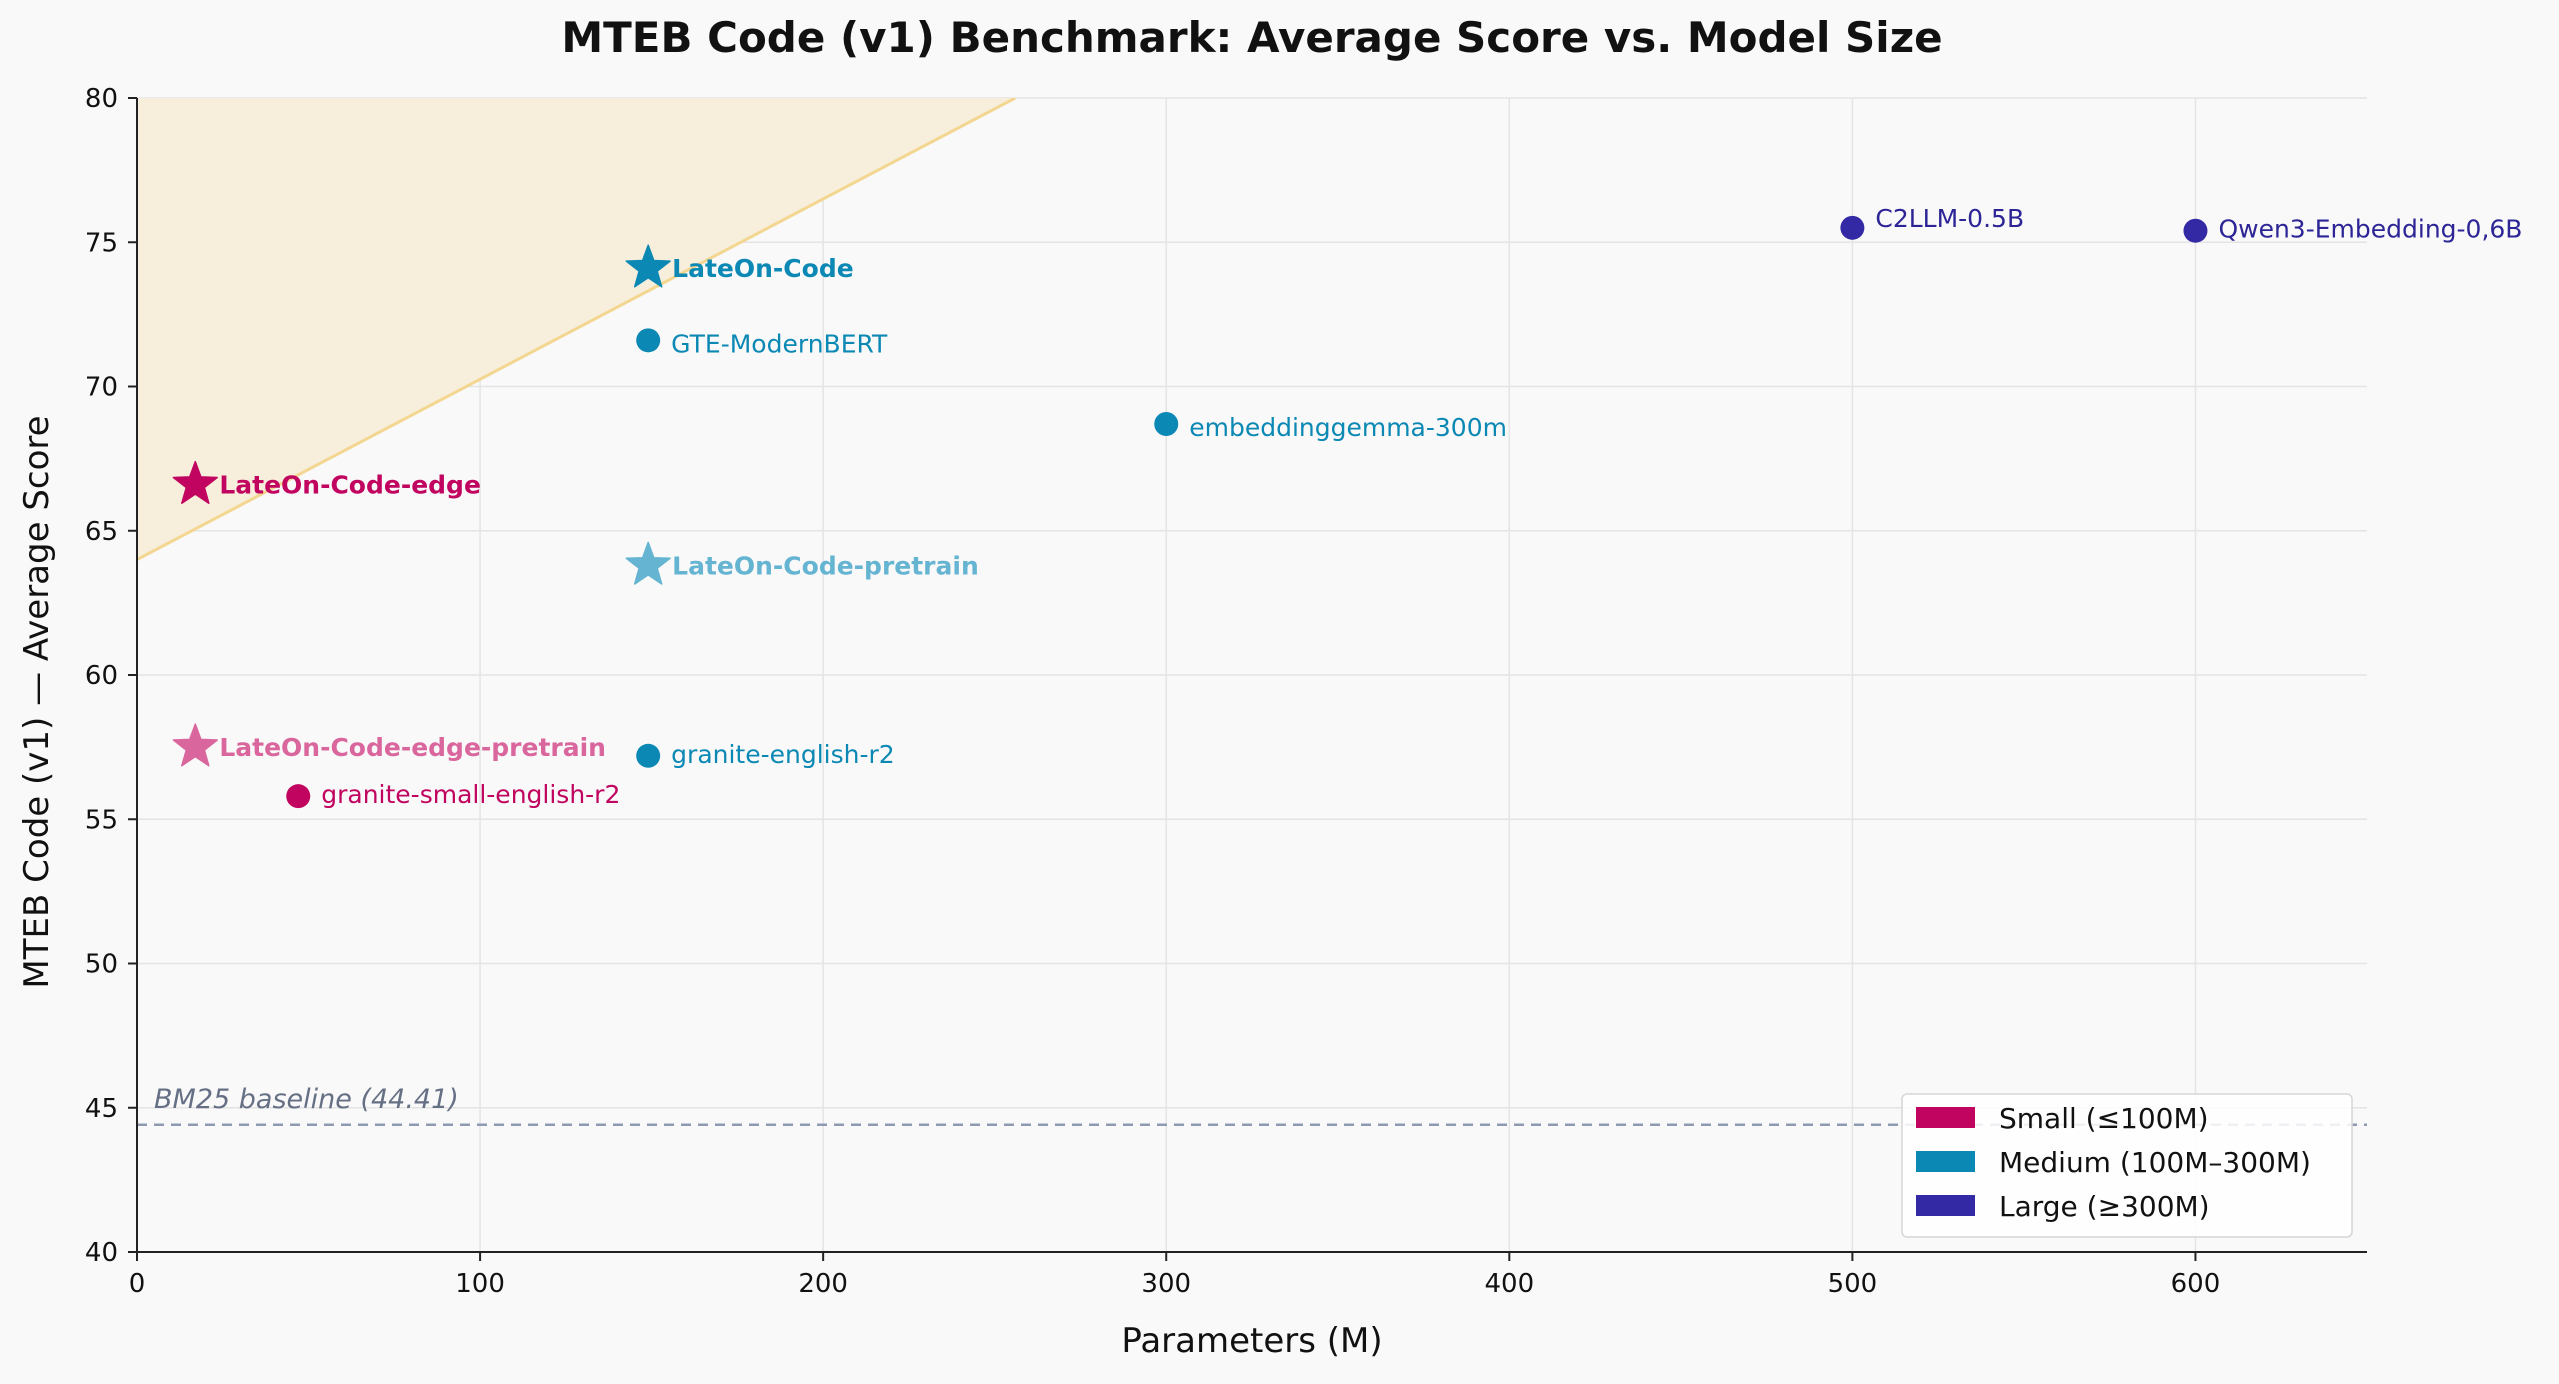  What do you see at coordinates (1949, 218) in the screenshot?
I see `point-label: C2LLM-0.5B` at bounding box center [1949, 218].